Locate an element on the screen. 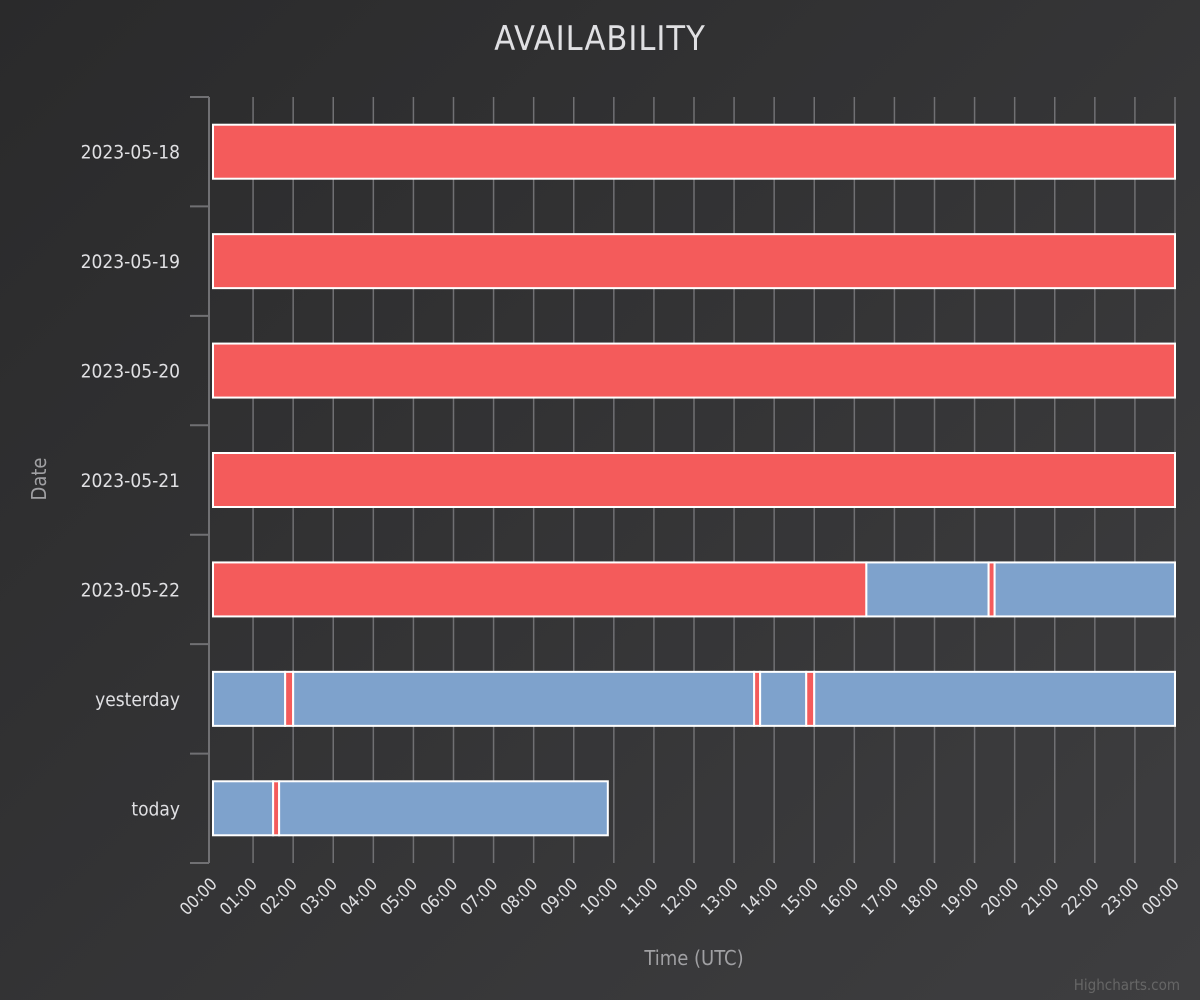 The height and width of the screenshot is (1000, 1200). x-tick-label: 04:00 is located at coordinates (359, 896).